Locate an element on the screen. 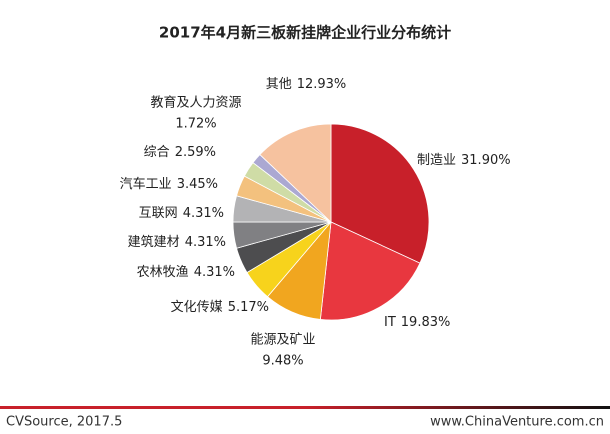 Image resolution: width=610 pixels, height=434 pixels. slice-label: 综合 2.59% is located at coordinates (180, 152).